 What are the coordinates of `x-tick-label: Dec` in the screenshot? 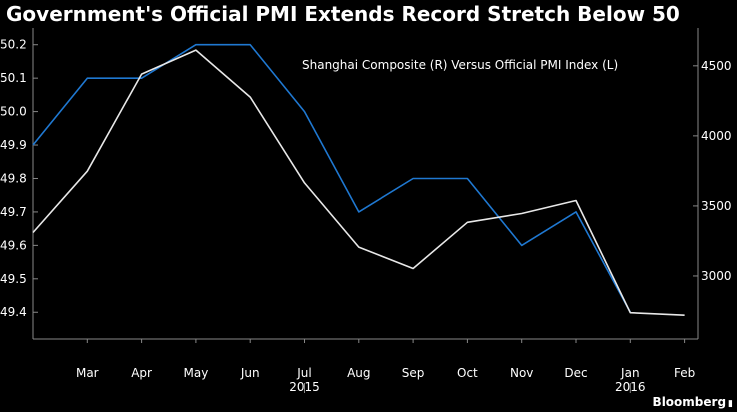 It's located at (575, 373).